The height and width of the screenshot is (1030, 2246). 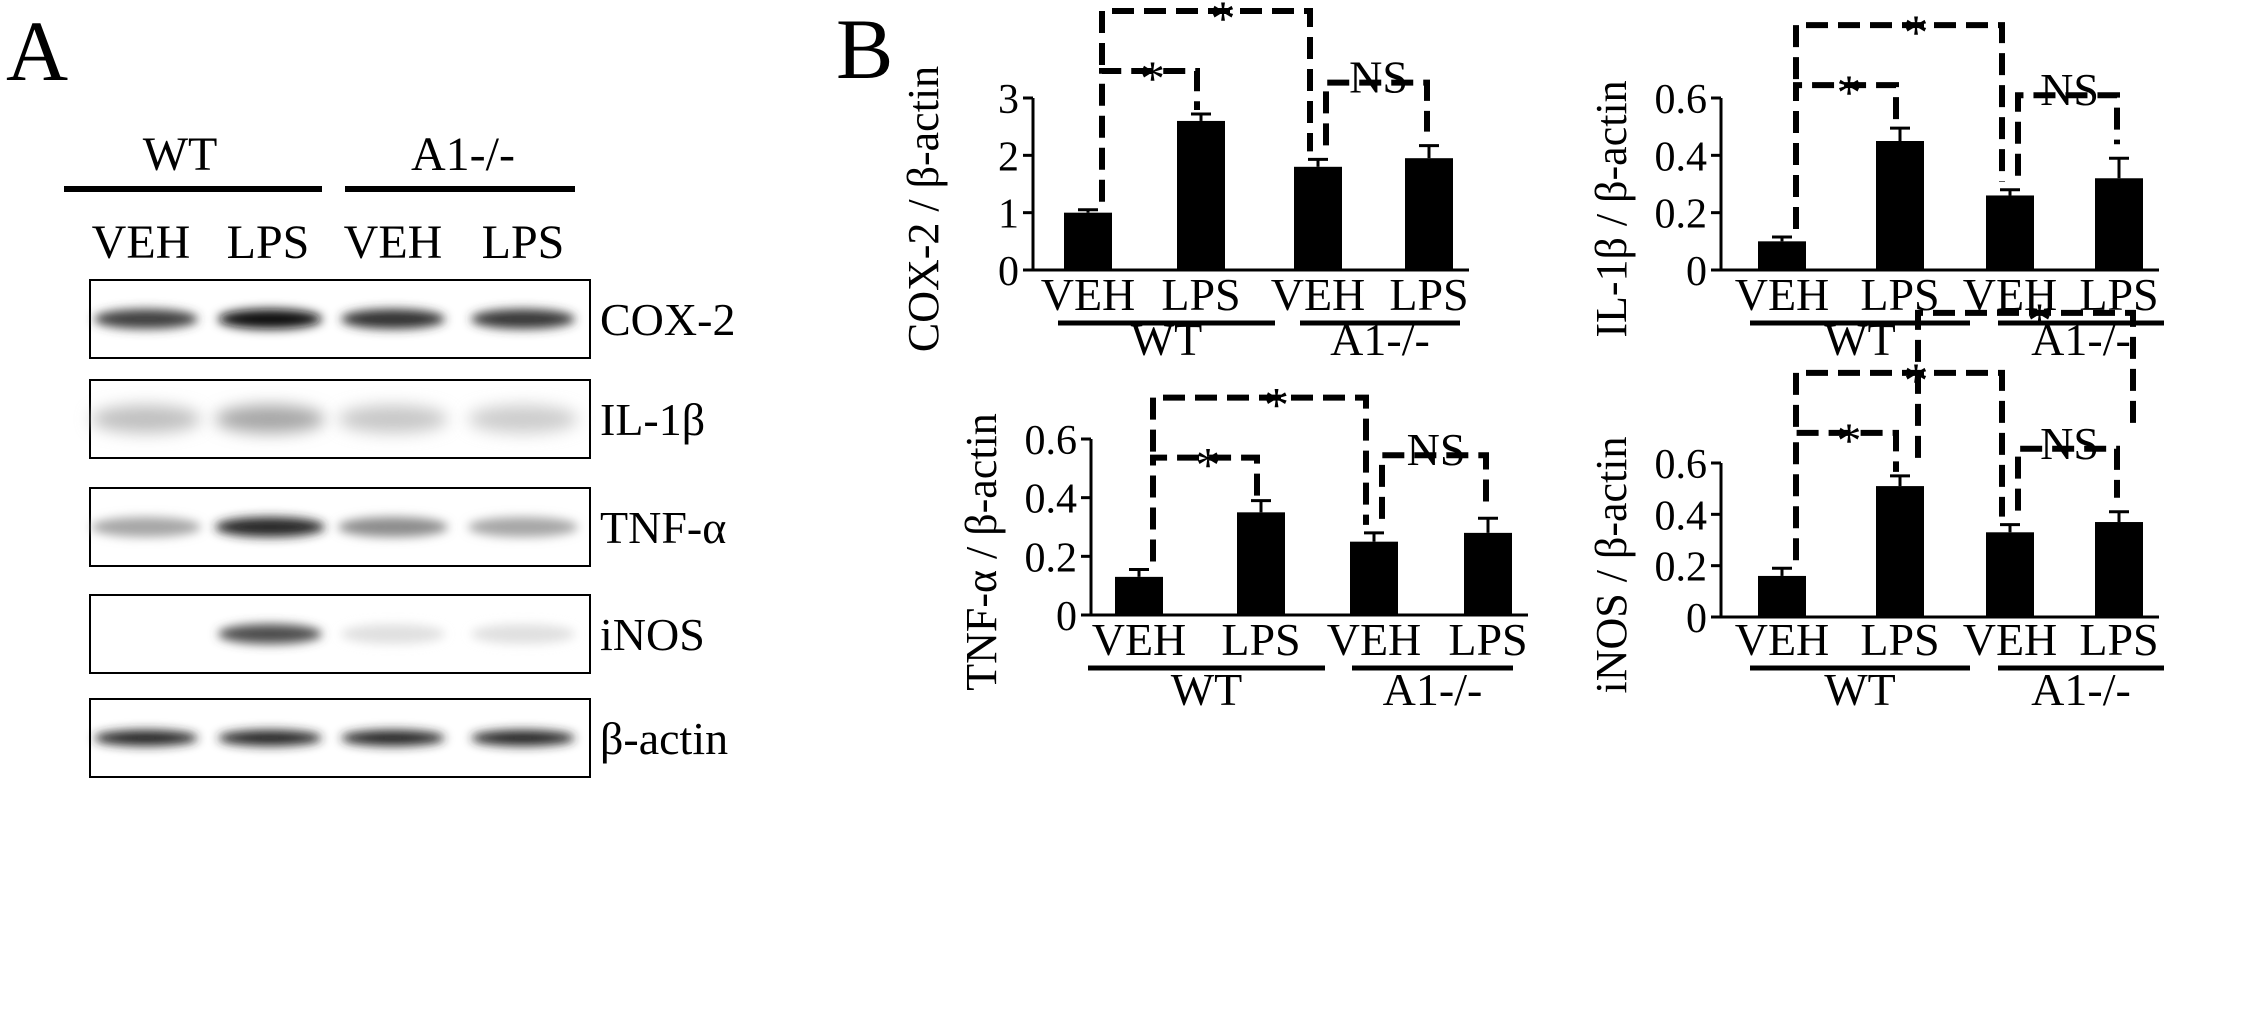 I want to click on group-label-wt: WT, so click(x=180, y=154).